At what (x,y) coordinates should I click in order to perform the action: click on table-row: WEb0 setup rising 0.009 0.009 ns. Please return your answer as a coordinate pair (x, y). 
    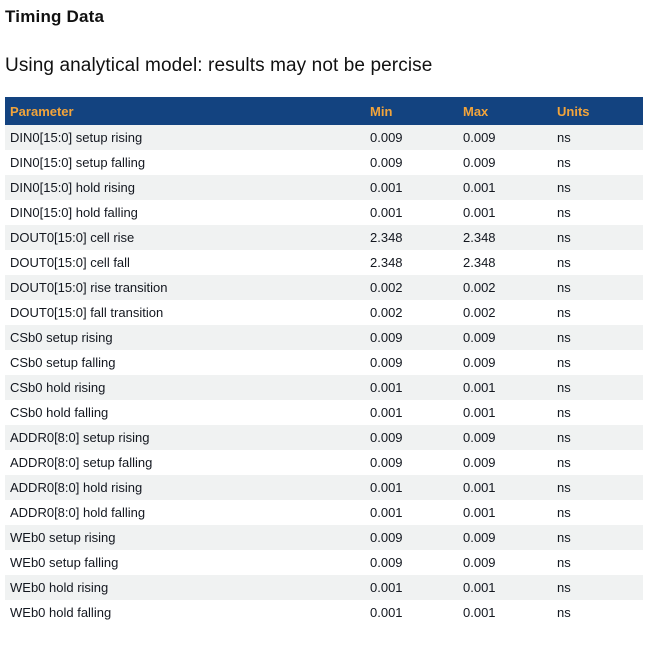
    Looking at the image, I should click on (324, 537).